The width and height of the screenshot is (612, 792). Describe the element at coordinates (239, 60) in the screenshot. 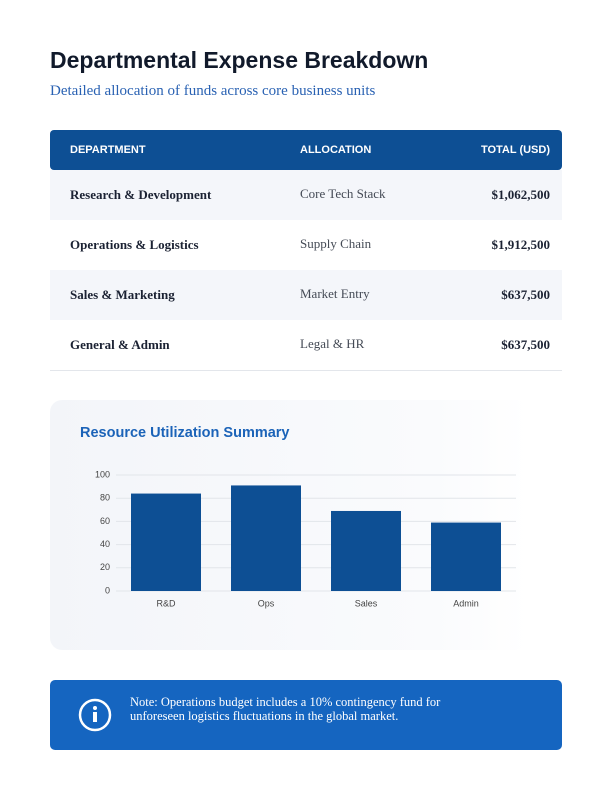

I see `page-title: Departmental Expense Breakdown` at that location.